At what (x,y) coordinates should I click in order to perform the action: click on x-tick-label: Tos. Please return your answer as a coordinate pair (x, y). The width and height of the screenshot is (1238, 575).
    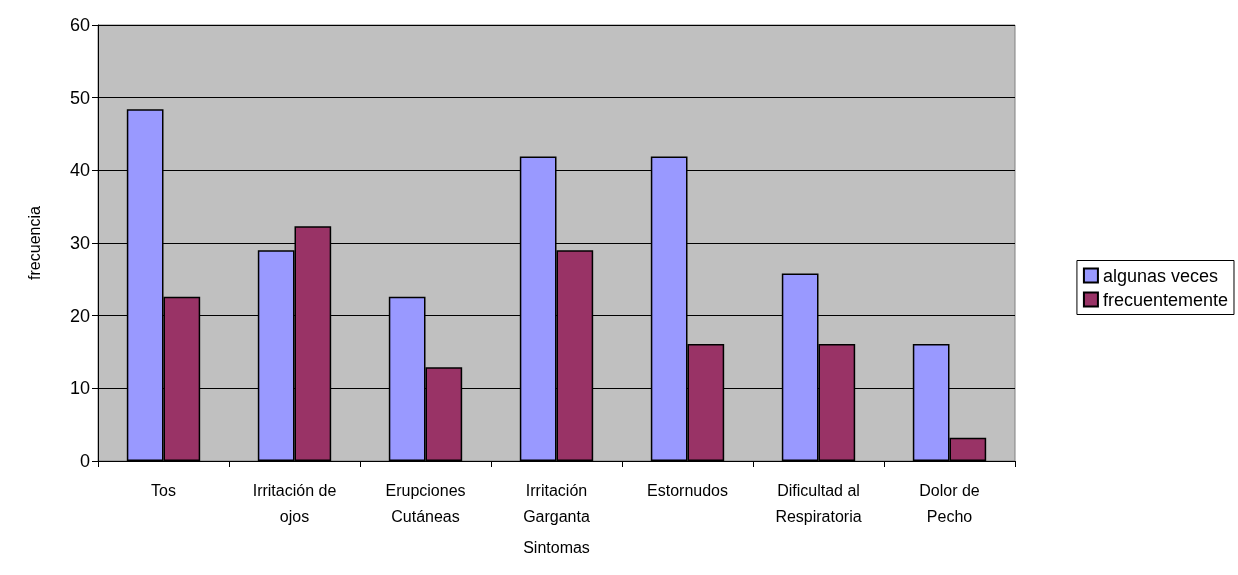
    Looking at the image, I should click on (163, 490).